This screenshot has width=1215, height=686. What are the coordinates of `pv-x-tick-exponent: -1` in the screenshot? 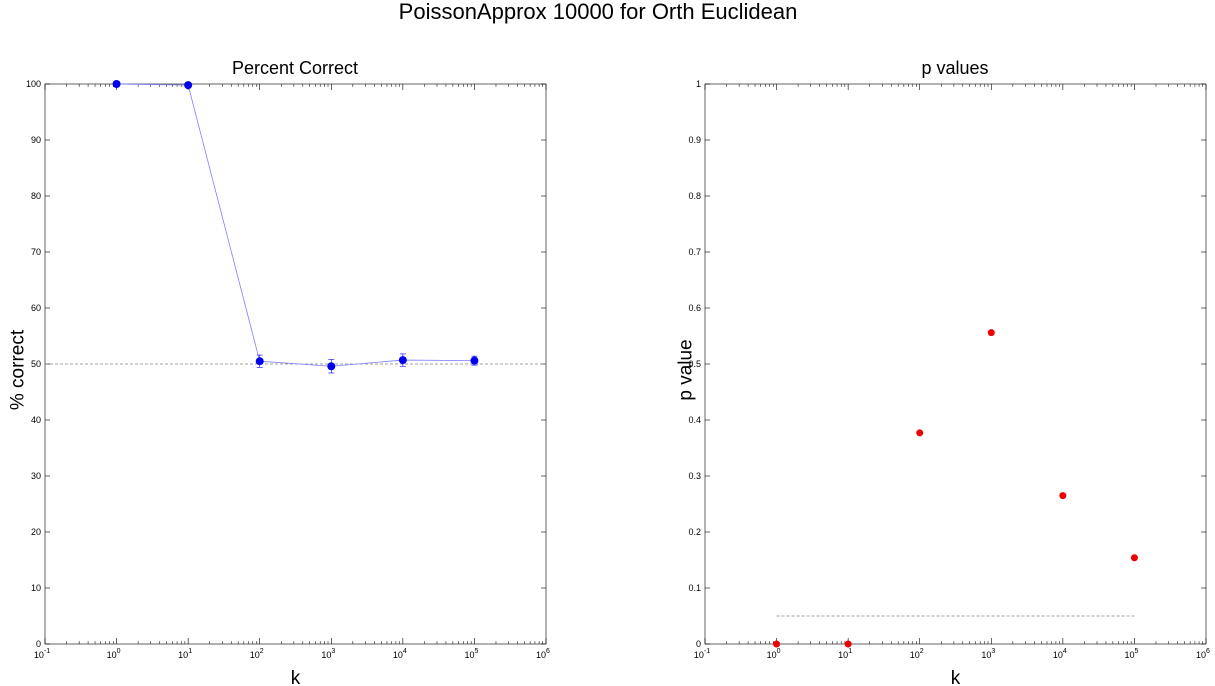 It's located at (707, 651).